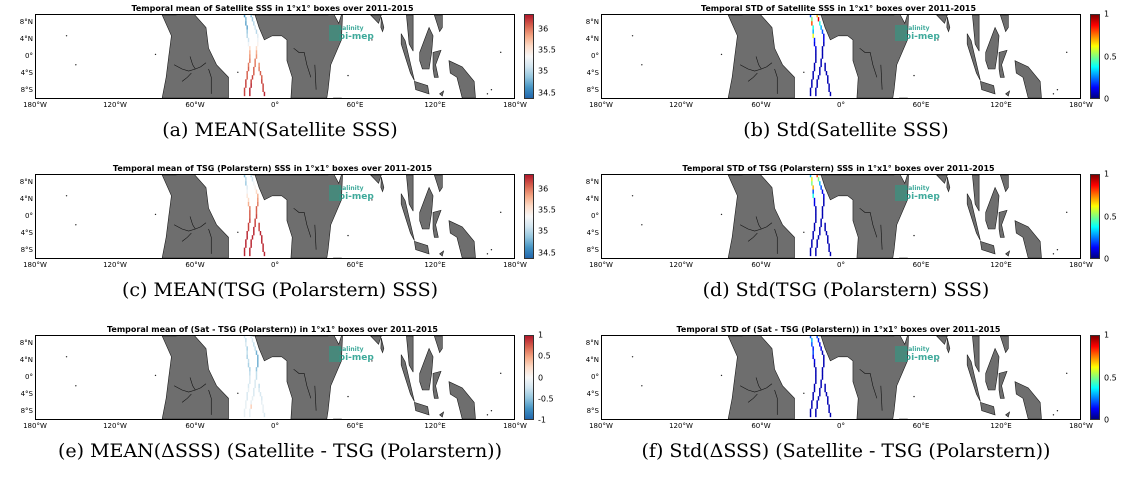 The image size is (1128, 479). I want to click on colorbar, so click(1095, 377).